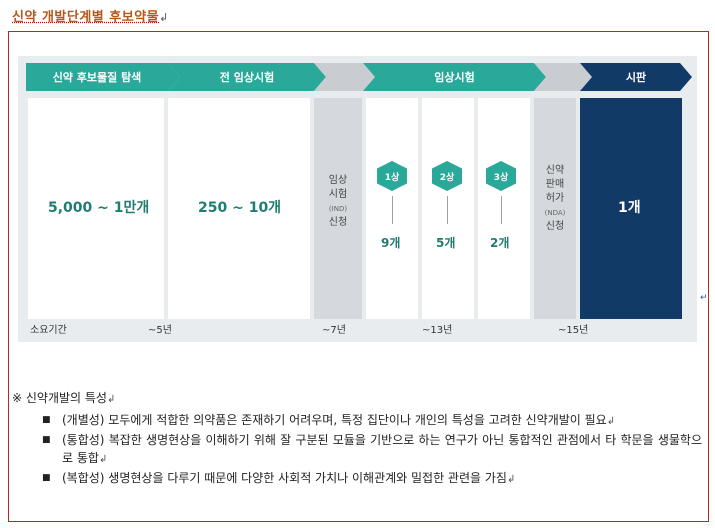  I want to click on preclinical-count: 250 ~ 10개, so click(240, 208).